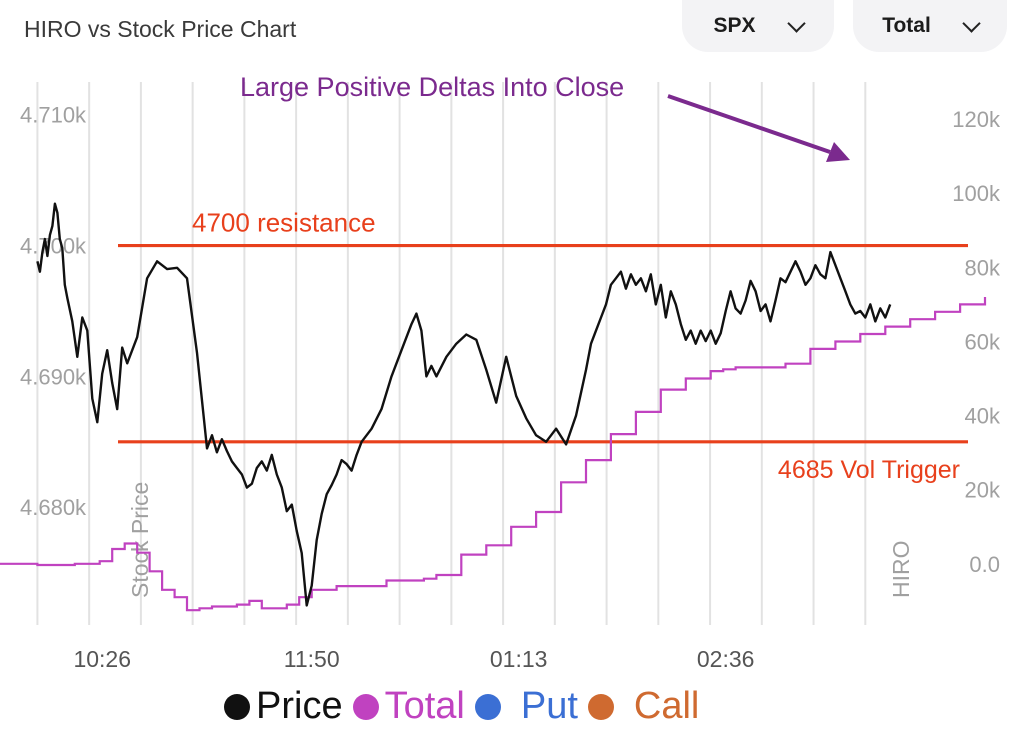 This screenshot has height=754, width=1024. Describe the element at coordinates (984, 564) in the screenshot. I see `right-tick-label: 0.0` at that location.